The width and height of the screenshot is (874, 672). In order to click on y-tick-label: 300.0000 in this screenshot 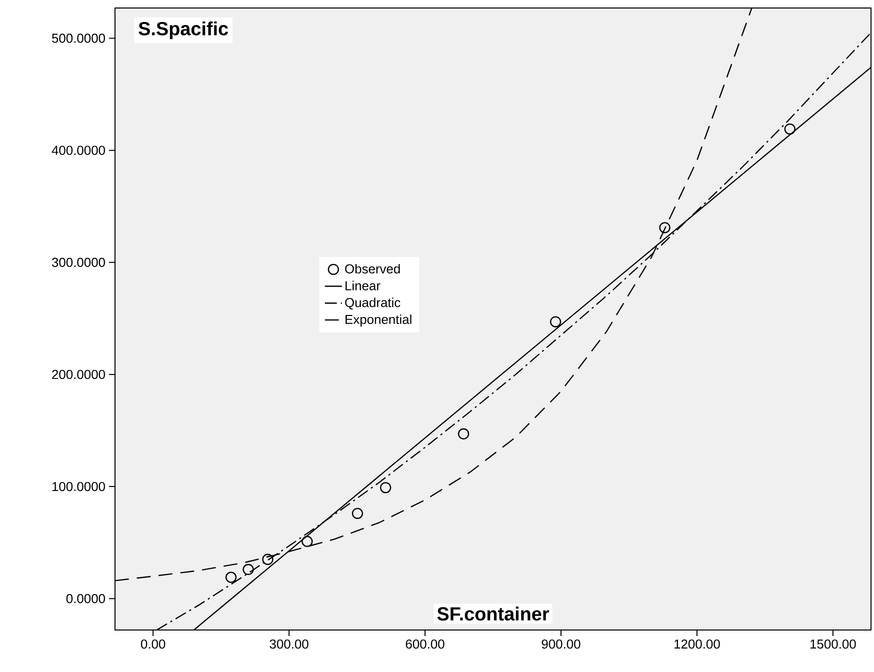, I will do `click(78, 262)`.